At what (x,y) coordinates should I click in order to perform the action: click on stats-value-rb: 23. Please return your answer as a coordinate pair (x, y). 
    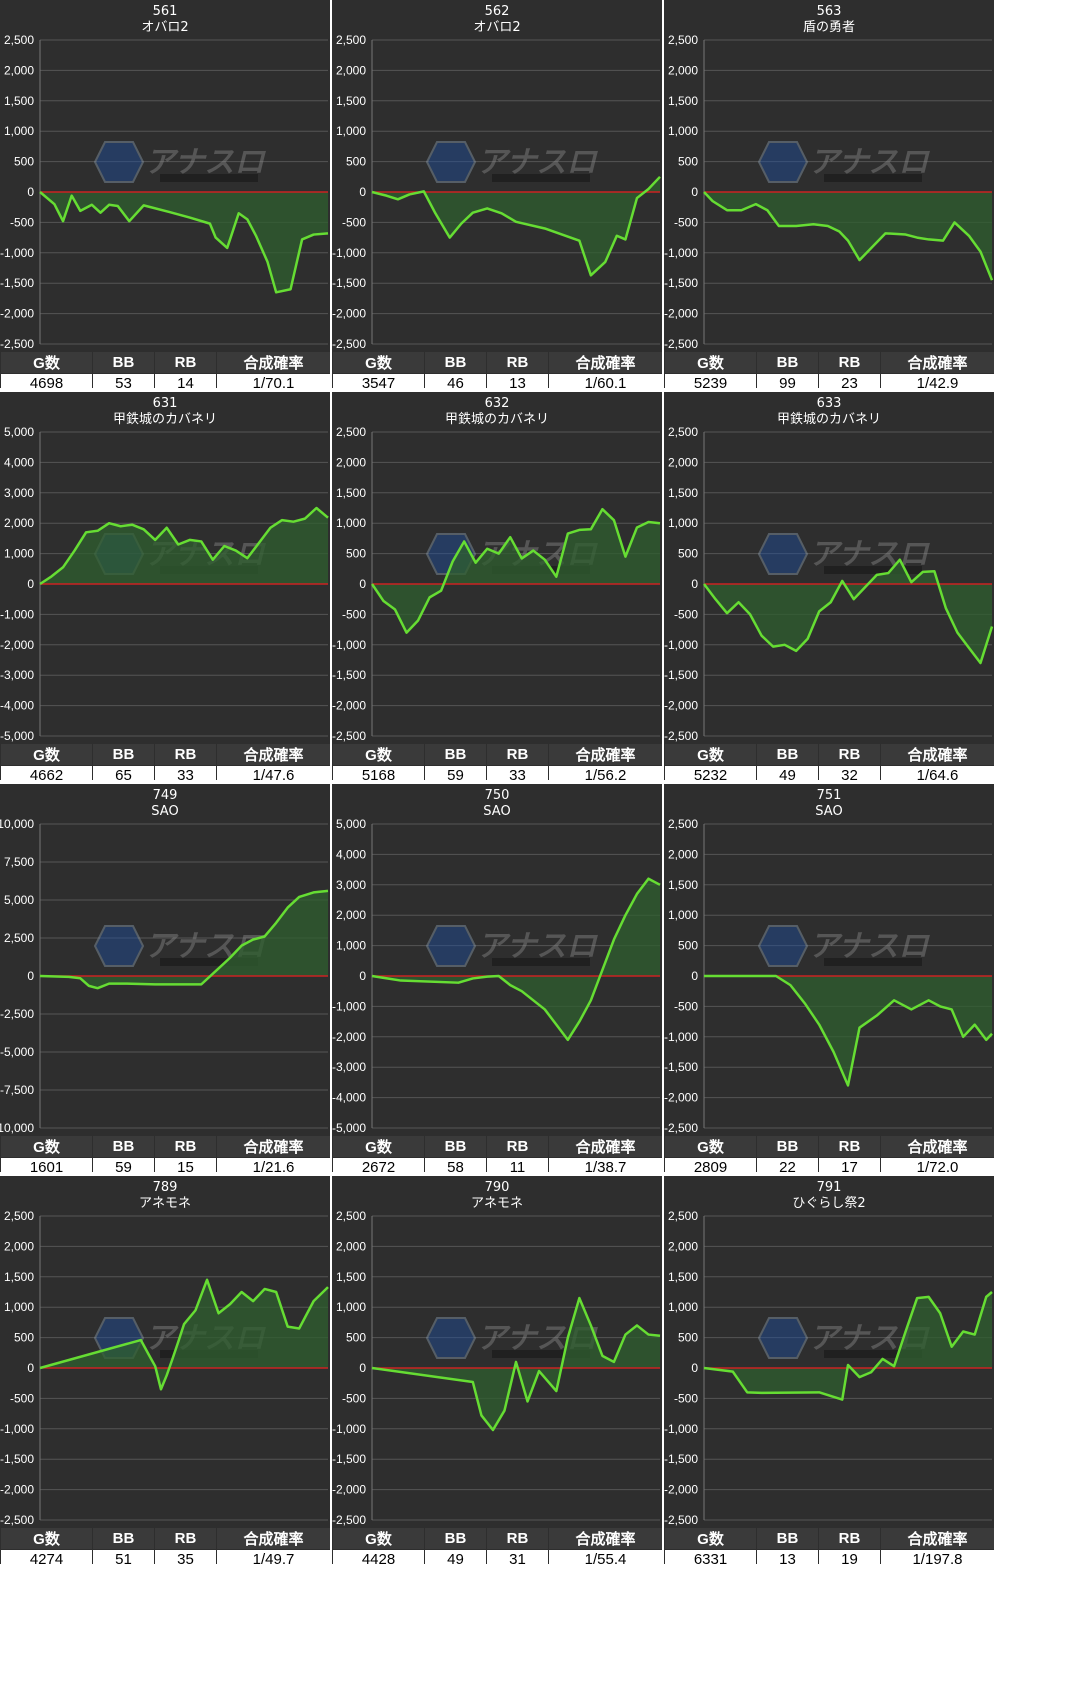
    Looking at the image, I should click on (849, 380).